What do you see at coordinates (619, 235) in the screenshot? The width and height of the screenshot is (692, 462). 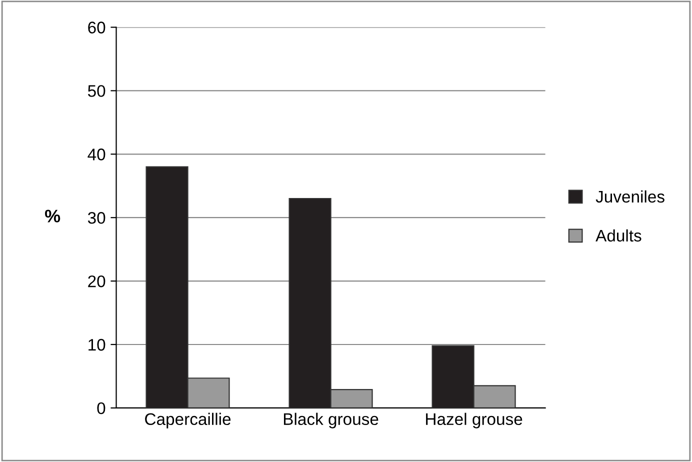 I see `legend-label: Adults` at bounding box center [619, 235].